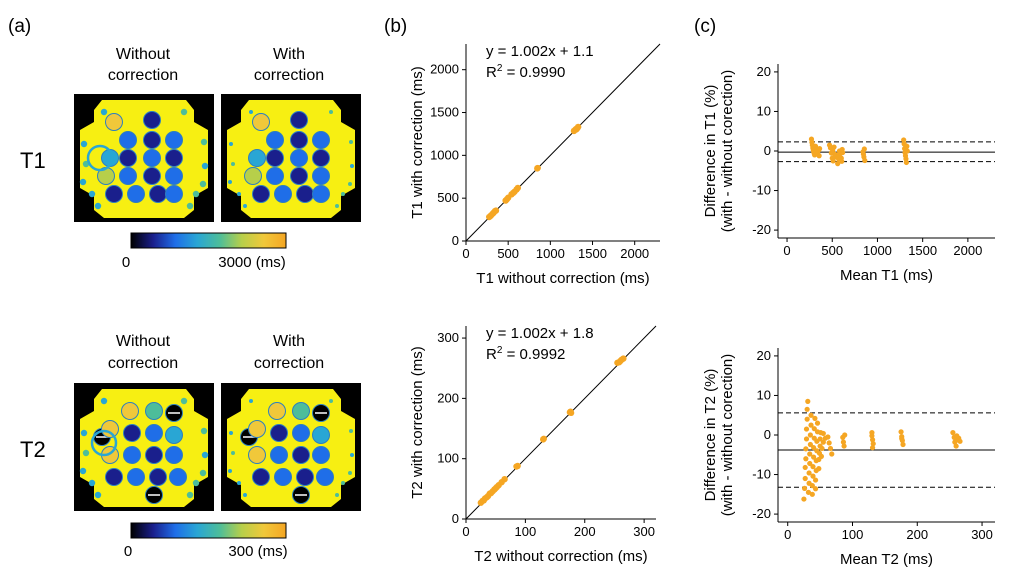 The width and height of the screenshot is (1016, 581). I want to click on panel-label-b: (b), so click(395, 26).